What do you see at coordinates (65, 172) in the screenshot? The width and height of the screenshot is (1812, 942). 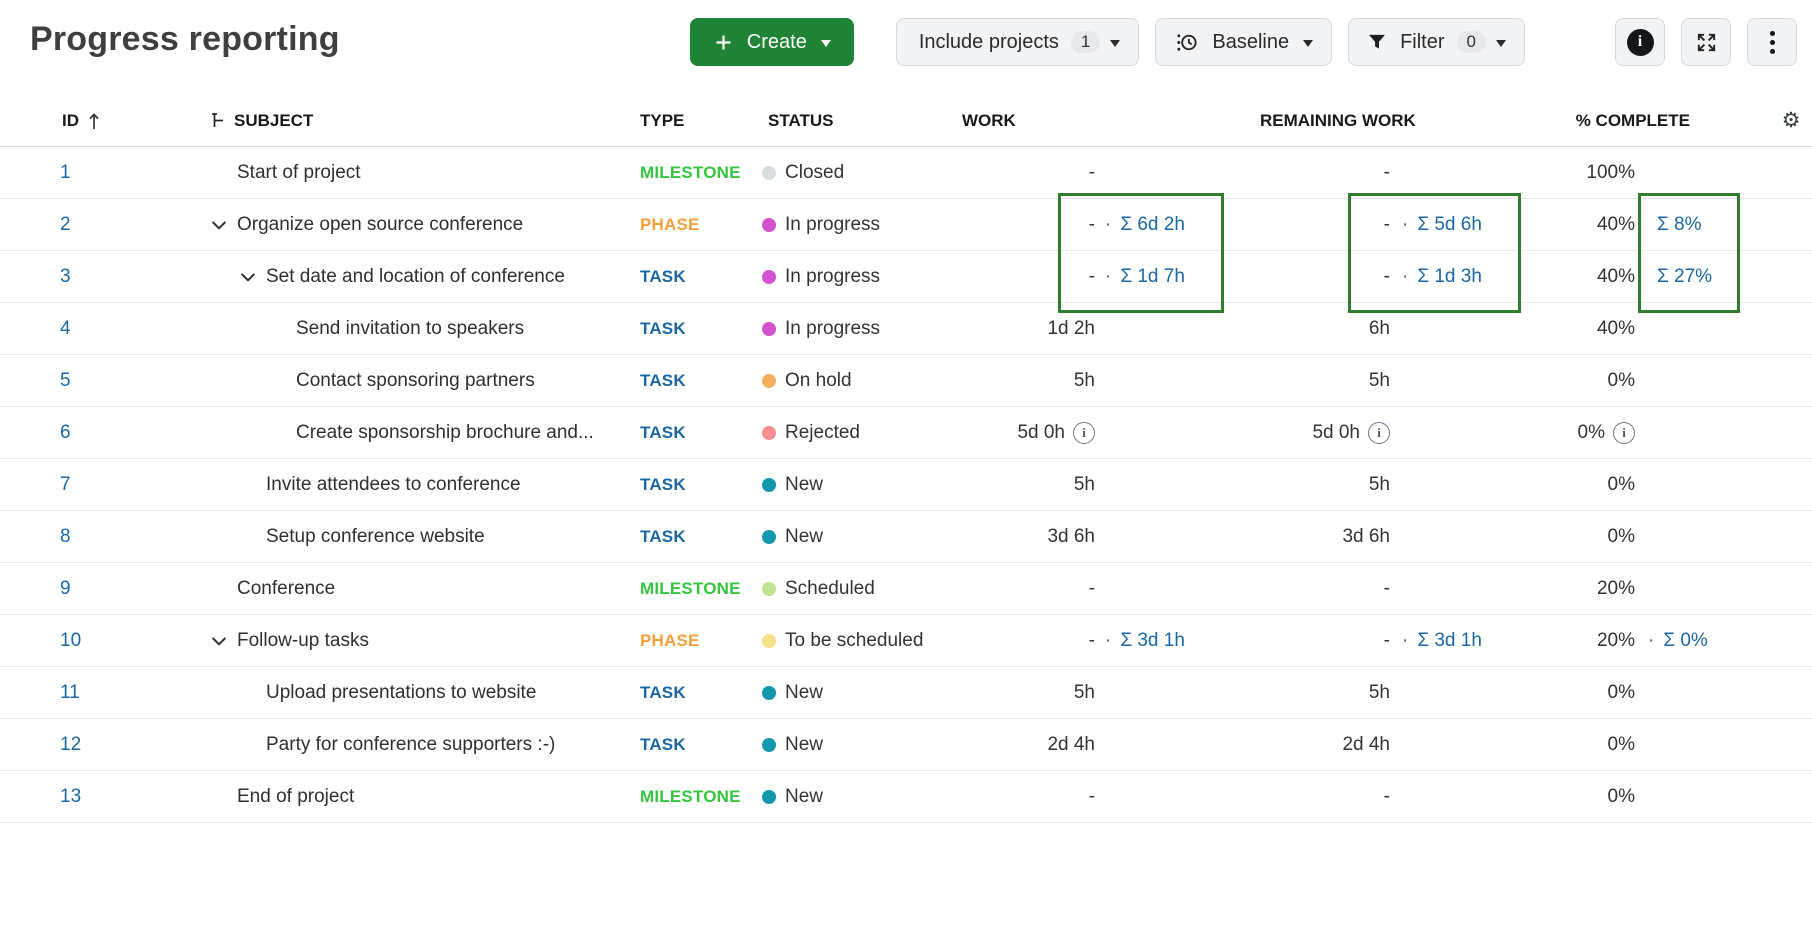 I see `work-package-id-link: 1` at bounding box center [65, 172].